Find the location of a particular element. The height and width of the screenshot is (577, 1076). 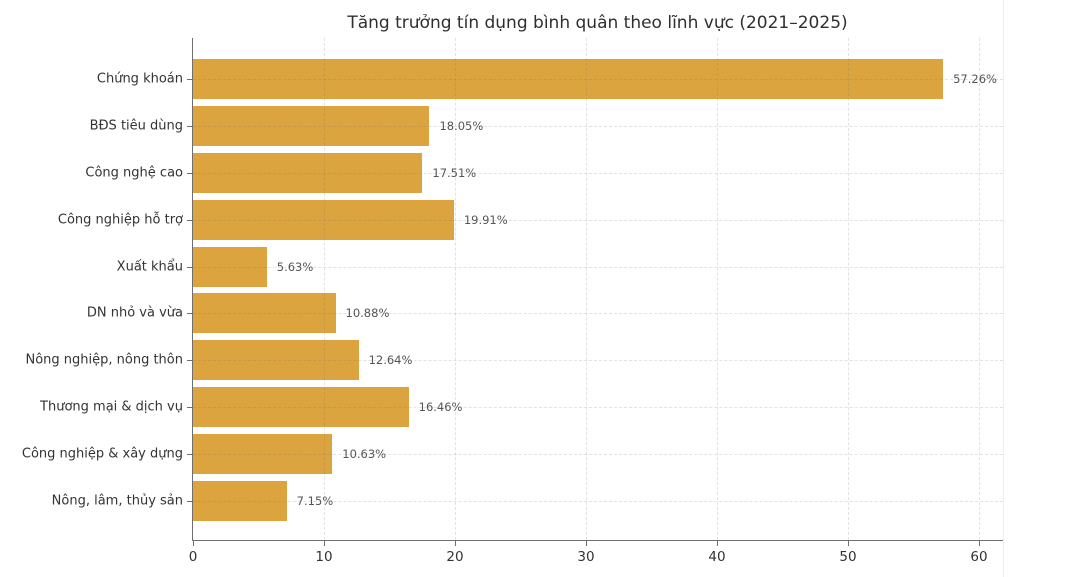

value-label: 16.46% is located at coordinates (440, 407).